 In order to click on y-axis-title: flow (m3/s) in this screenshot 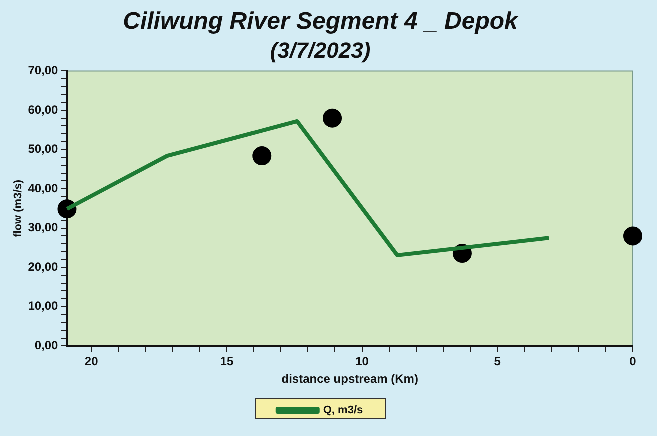, I will do `click(18, 209)`.